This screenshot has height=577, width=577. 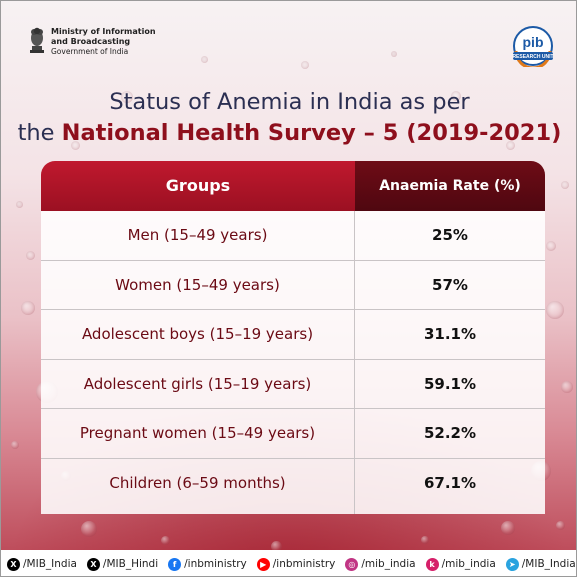 What do you see at coordinates (198, 384) in the screenshot?
I see `group-cell: Adolescent girls (15–19 years)` at bounding box center [198, 384].